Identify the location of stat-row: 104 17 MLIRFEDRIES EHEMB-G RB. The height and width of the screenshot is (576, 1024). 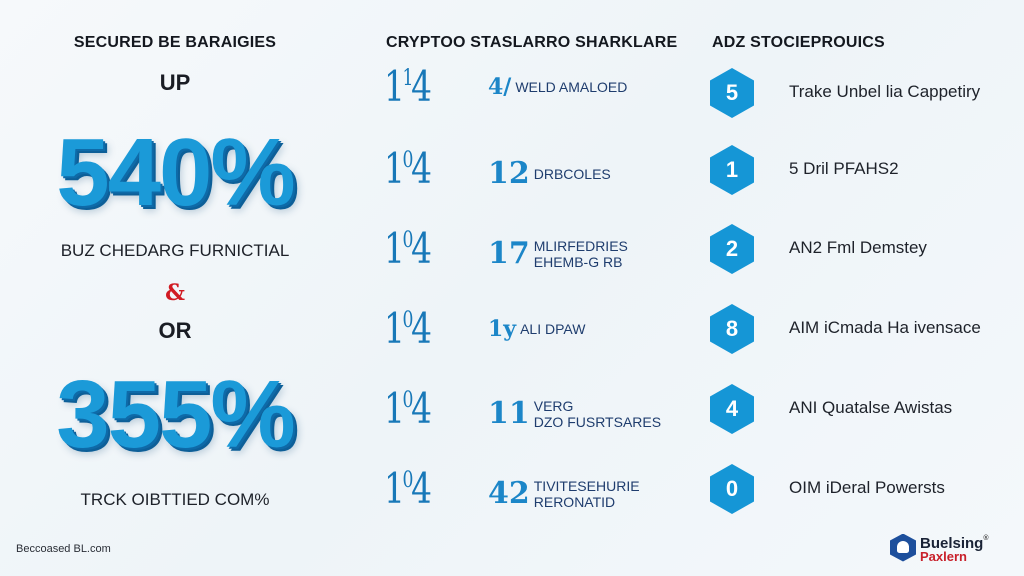
(530, 254).